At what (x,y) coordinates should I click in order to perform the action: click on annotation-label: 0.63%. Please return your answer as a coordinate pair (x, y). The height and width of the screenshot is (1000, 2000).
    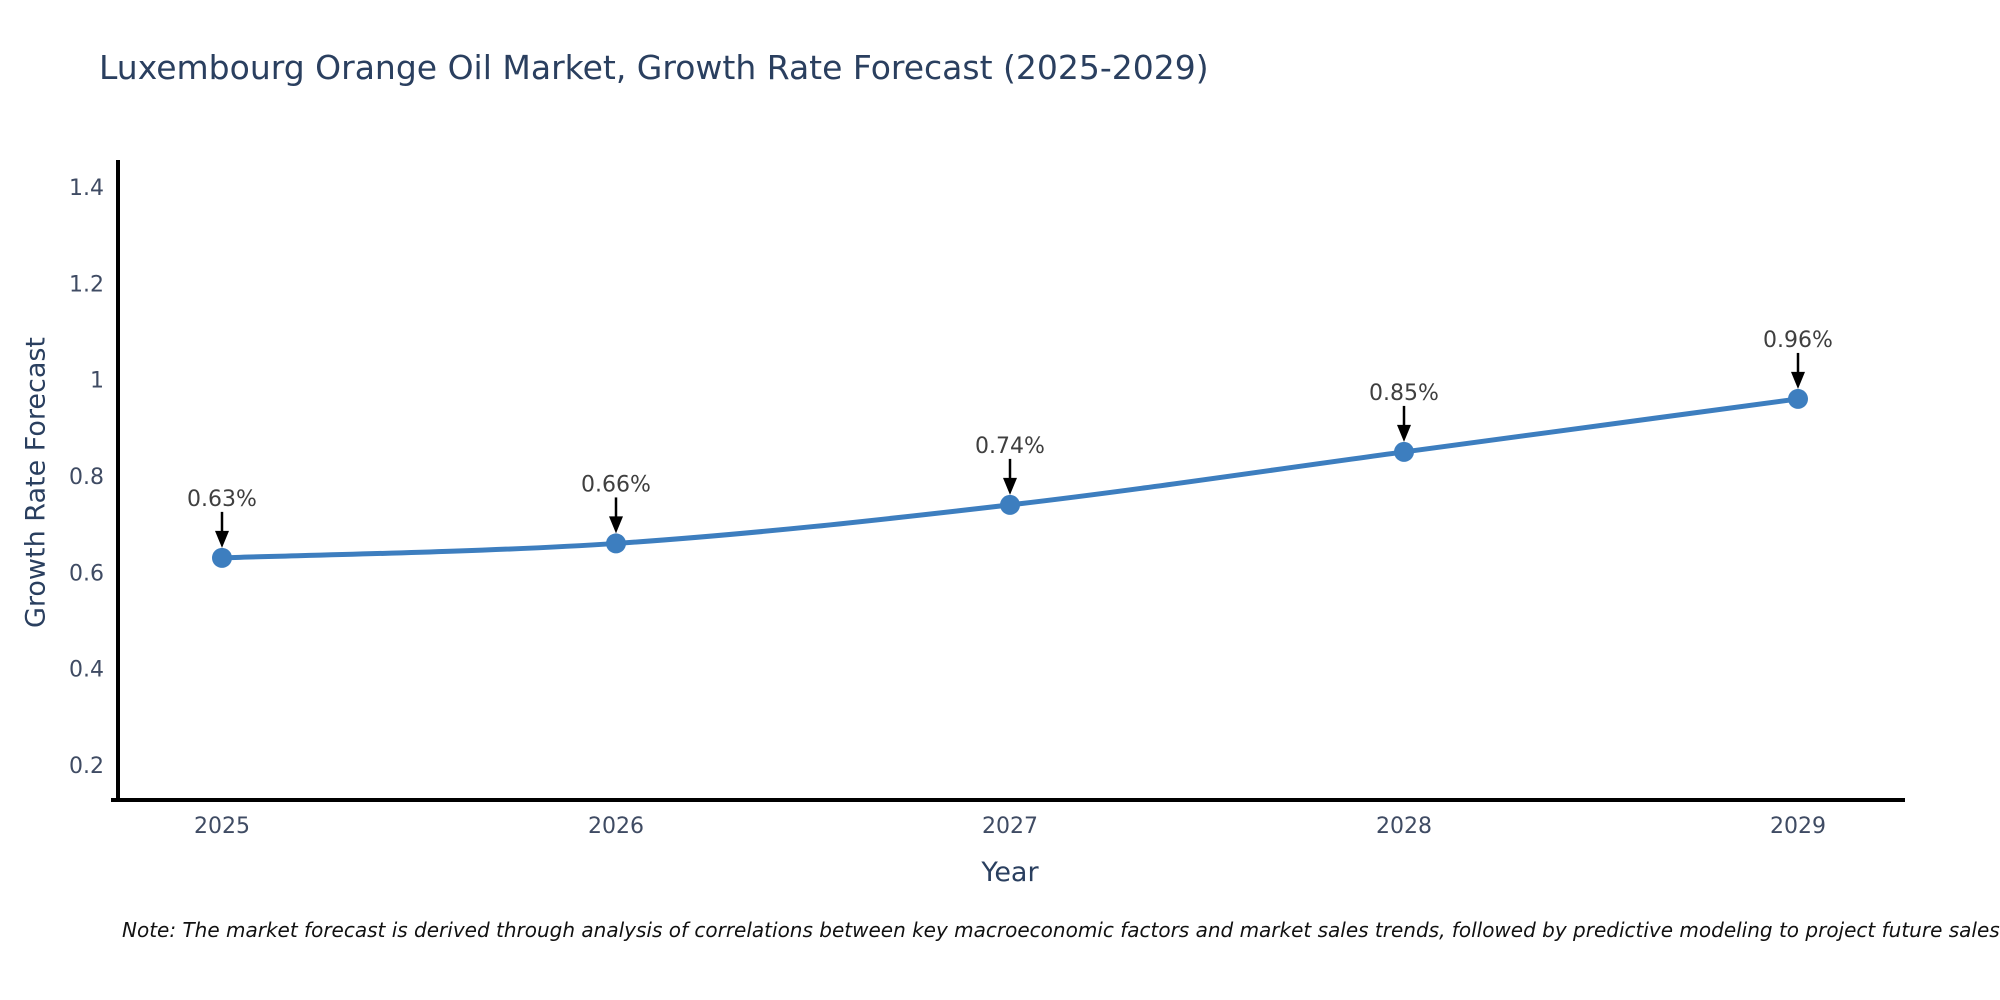
    Looking at the image, I should click on (222, 499).